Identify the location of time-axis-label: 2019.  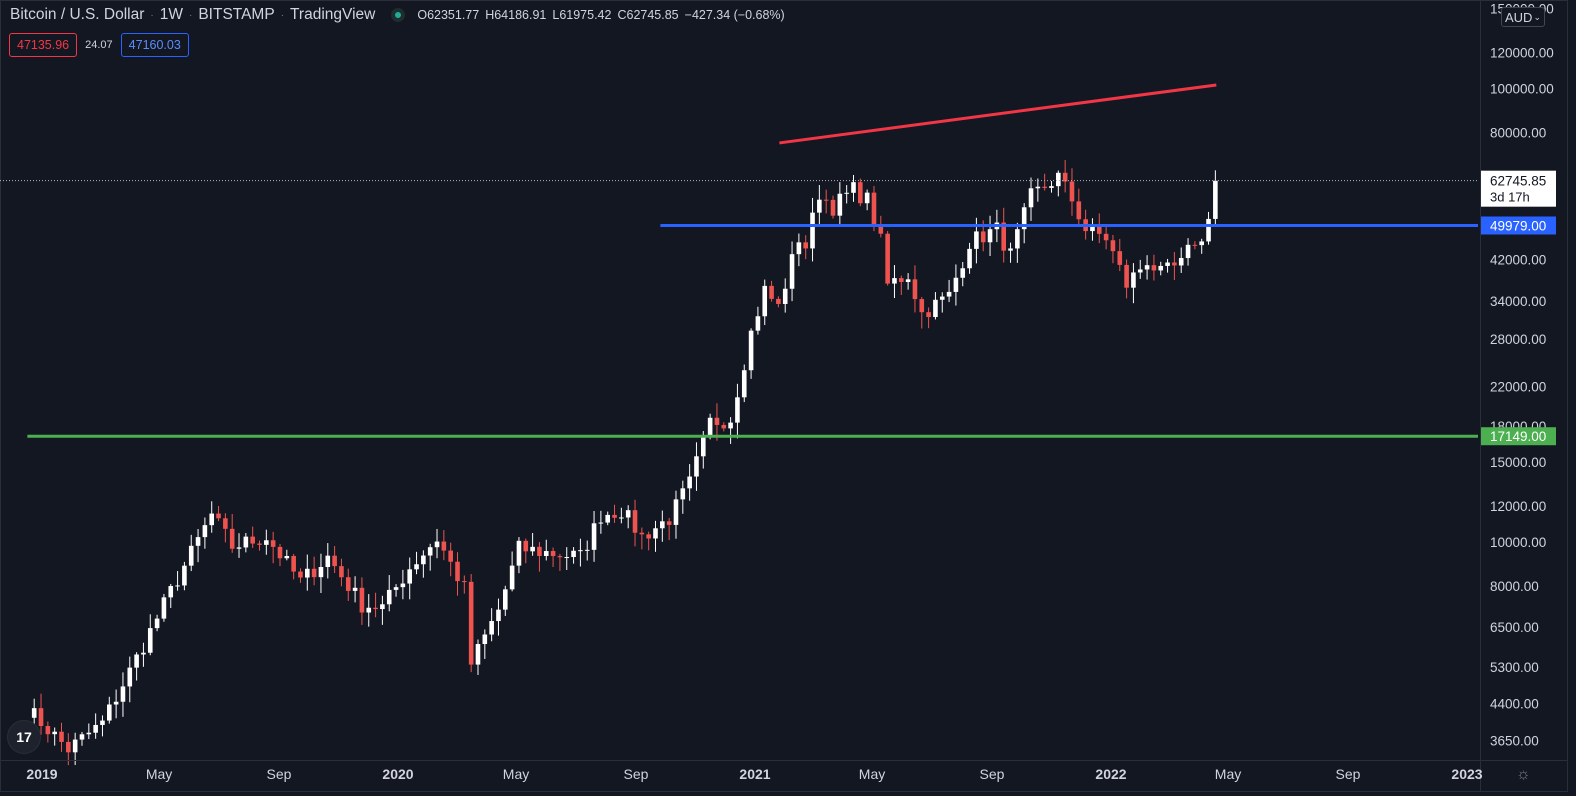
(41, 774).